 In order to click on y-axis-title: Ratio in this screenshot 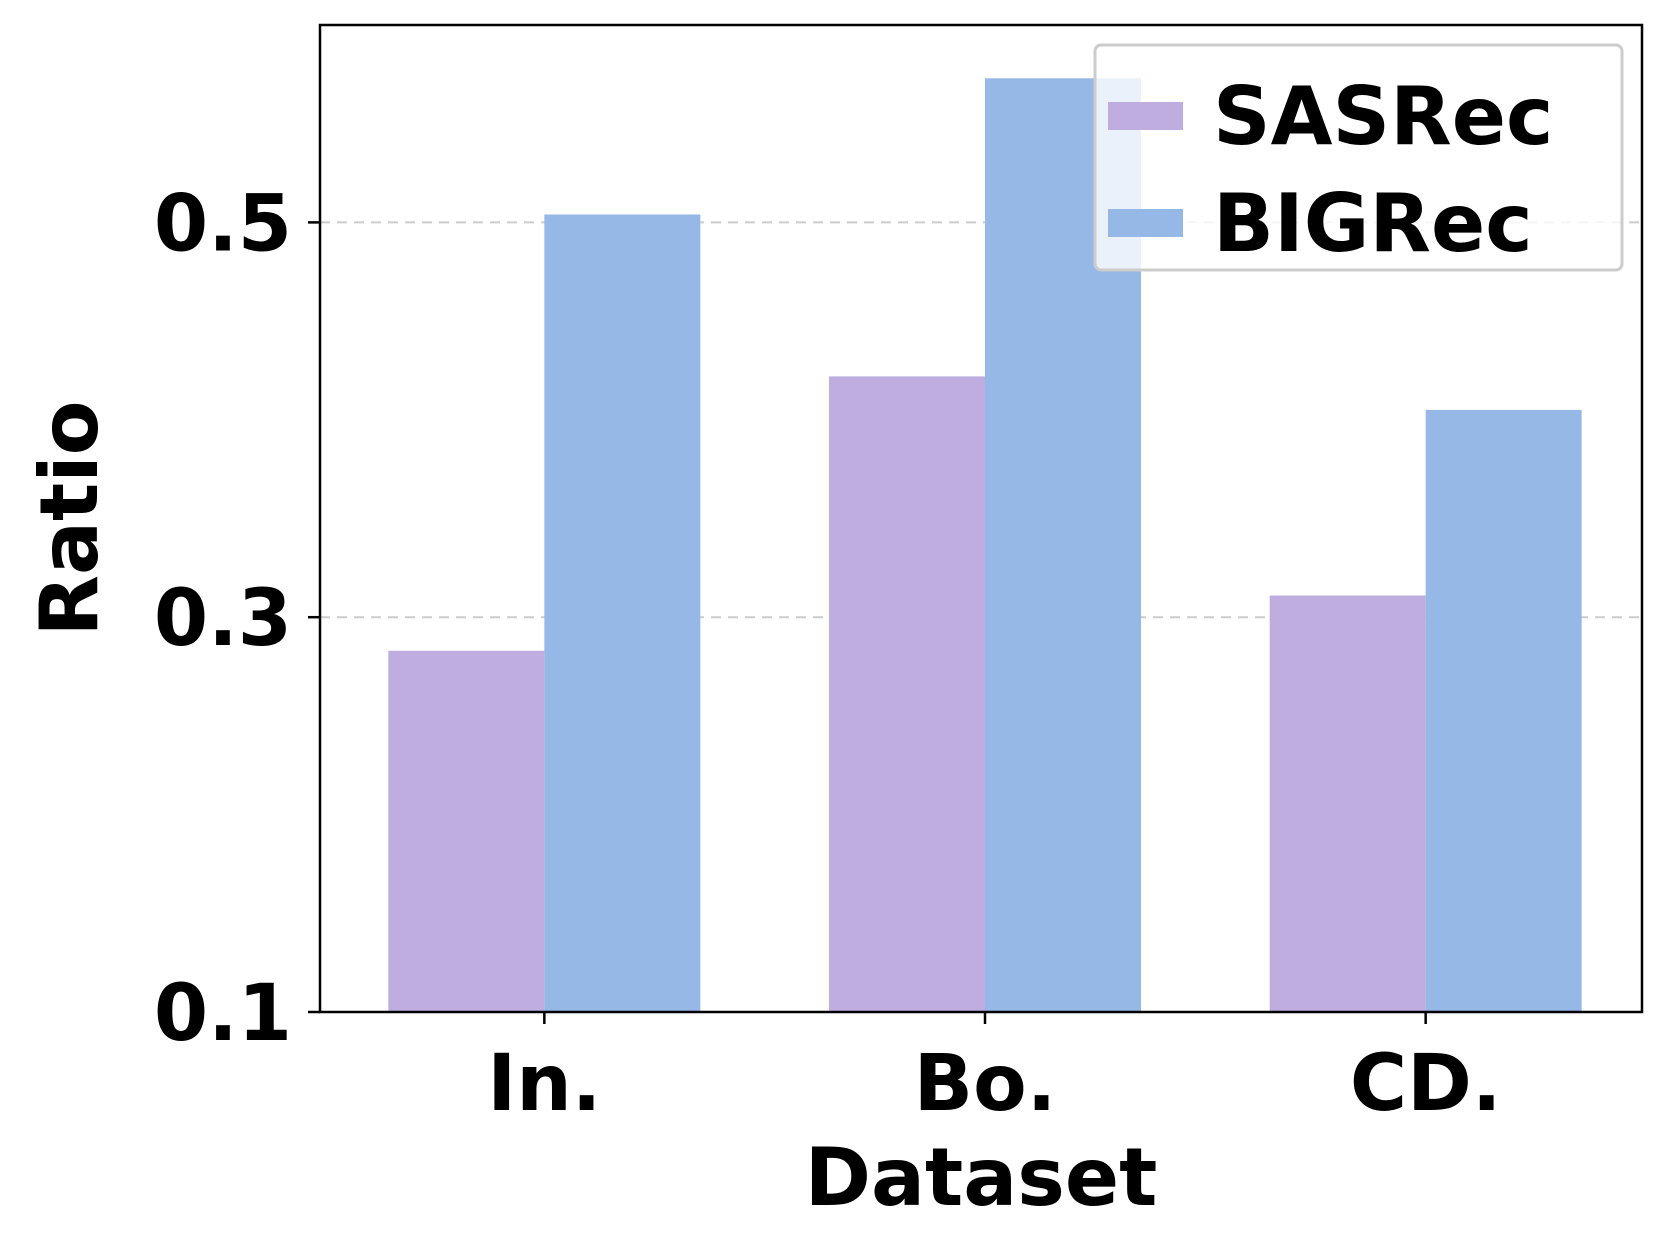, I will do `click(69, 518)`.